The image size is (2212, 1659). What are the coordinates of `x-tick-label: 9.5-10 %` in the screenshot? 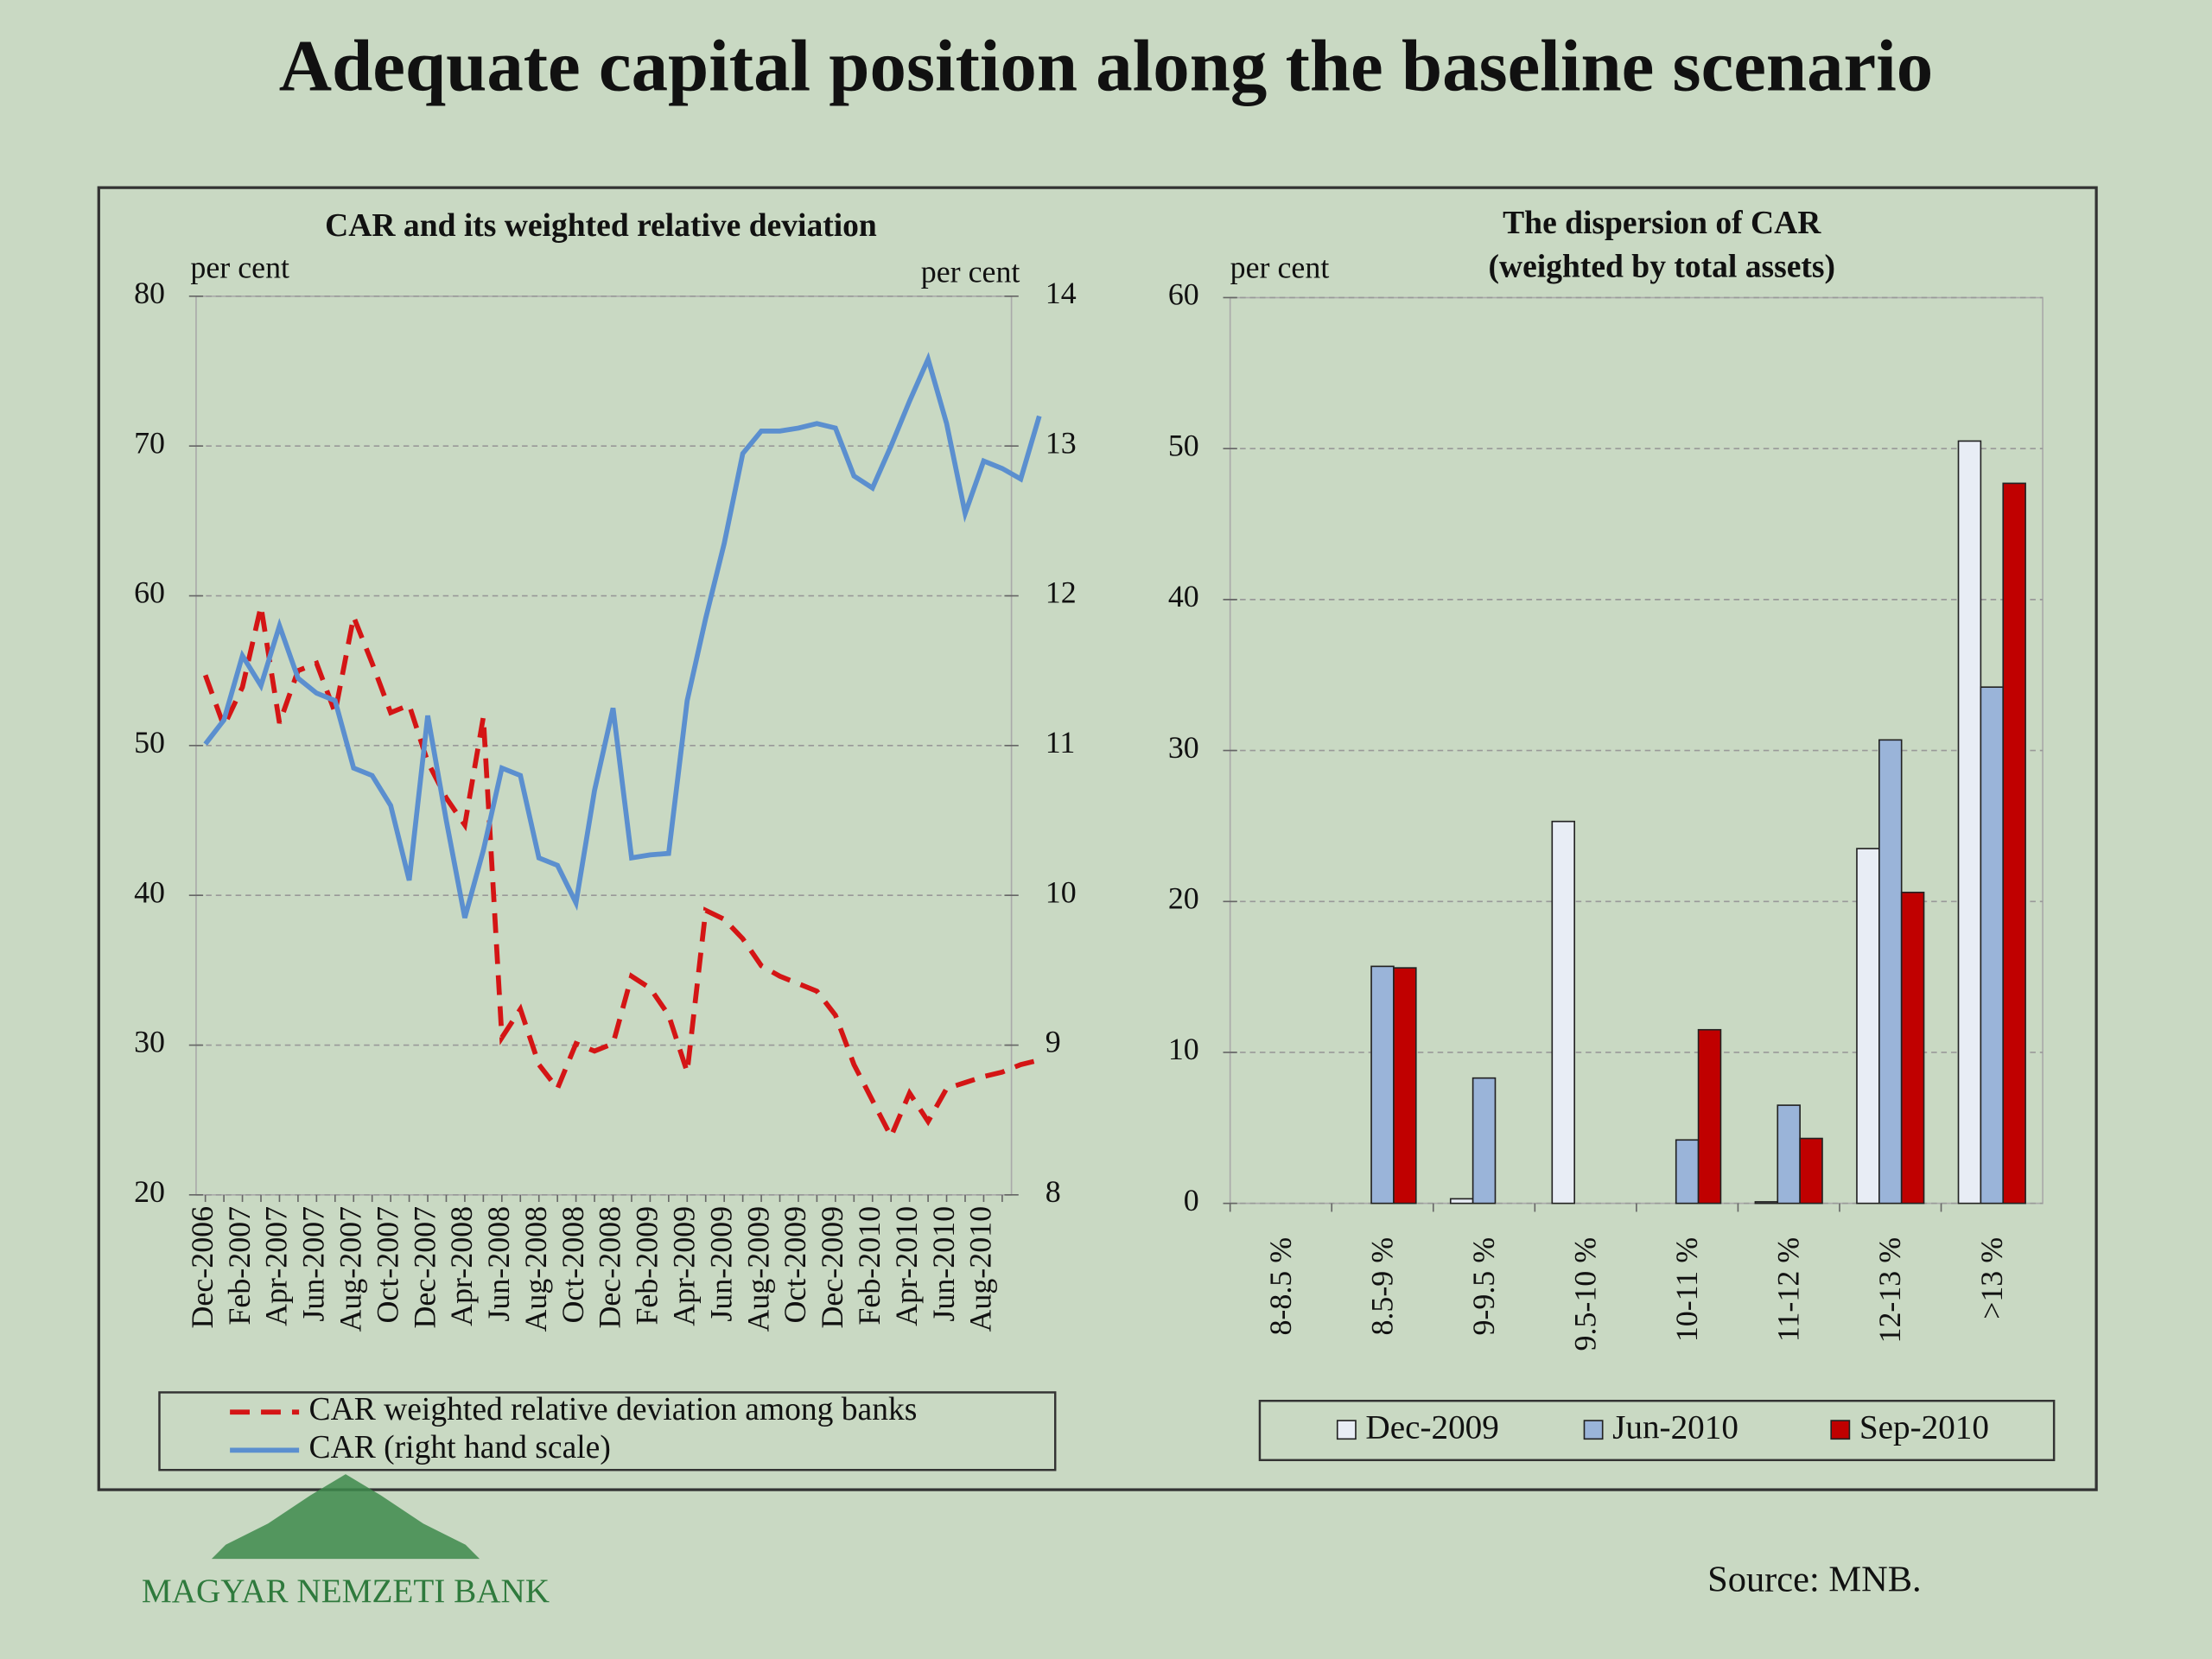 It's located at (1585, 1294).